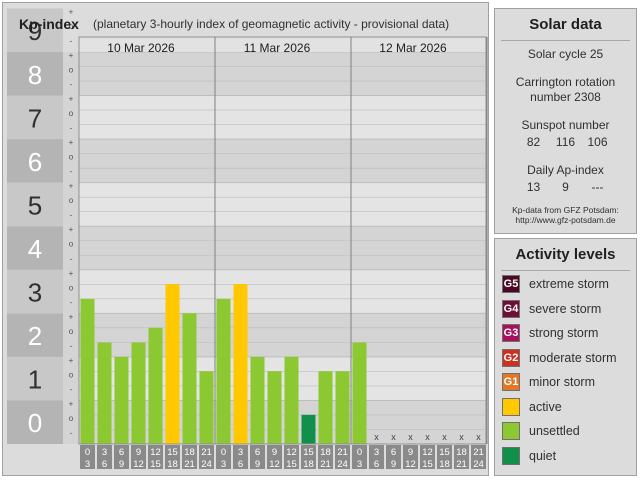 Image resolution: width=640 pixels, height=480 pixels. Describe the element at coordinates (597, 187) in the screenshot. I see `ap-value: ---` at that location.